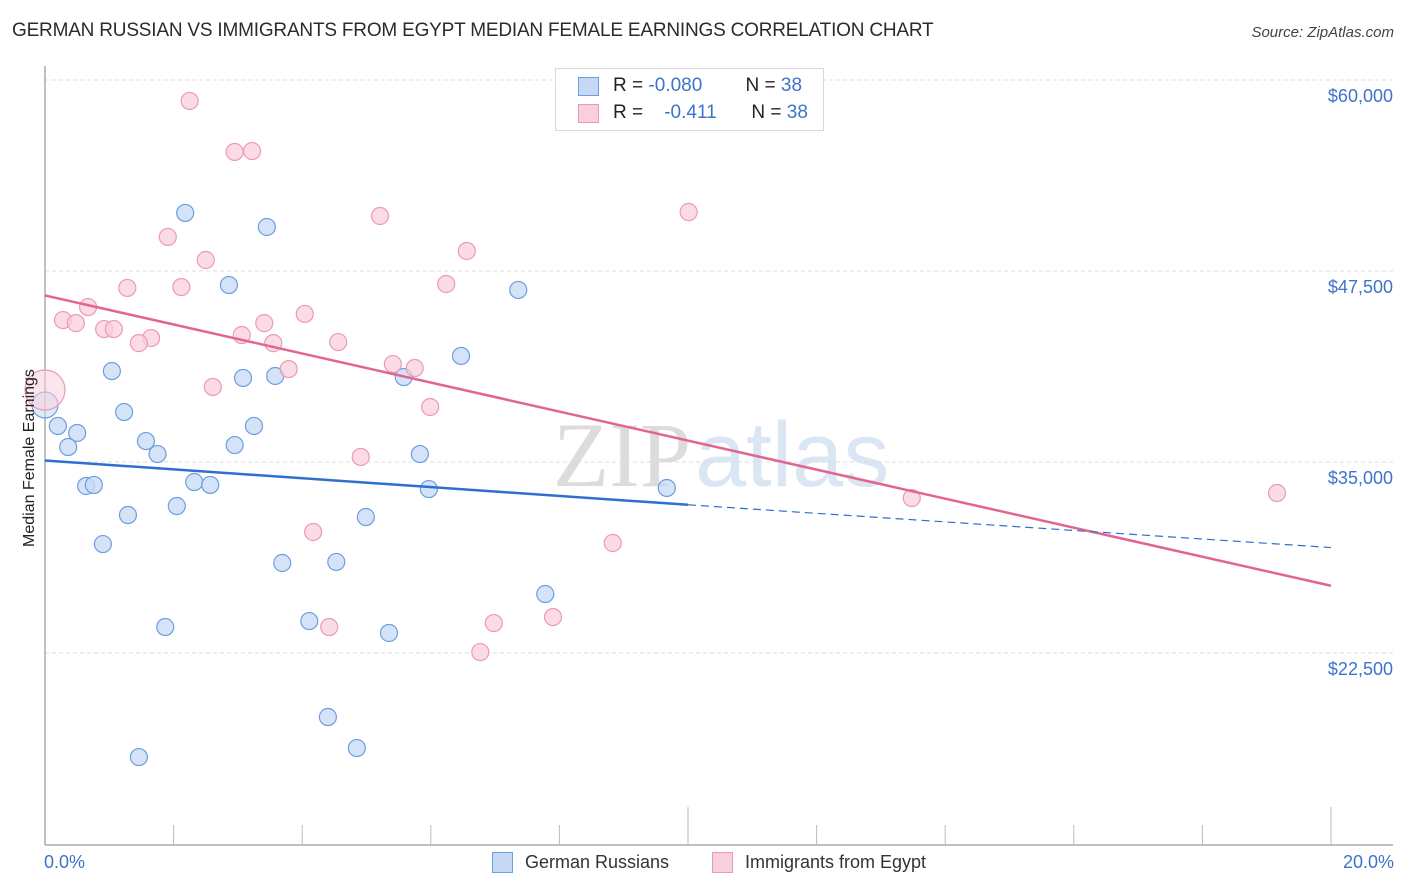  Describe the element at coordinates (65, 862) in the screenshot. I see `x-tick-0: 0.0%` at that location.